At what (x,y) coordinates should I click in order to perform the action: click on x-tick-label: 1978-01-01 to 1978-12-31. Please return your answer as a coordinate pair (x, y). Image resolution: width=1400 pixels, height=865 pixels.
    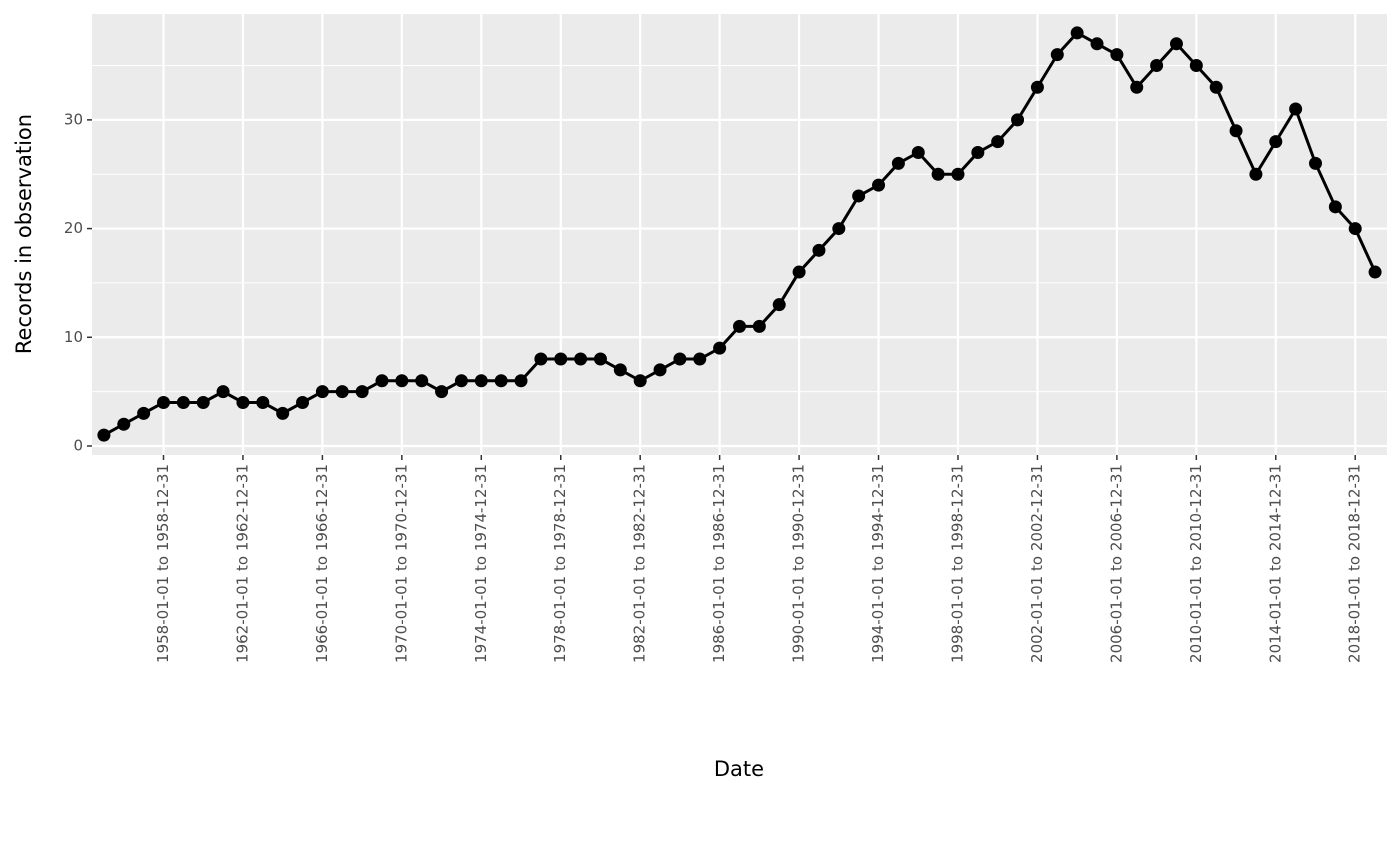
    Looking at the image, I should click on (560, 563).